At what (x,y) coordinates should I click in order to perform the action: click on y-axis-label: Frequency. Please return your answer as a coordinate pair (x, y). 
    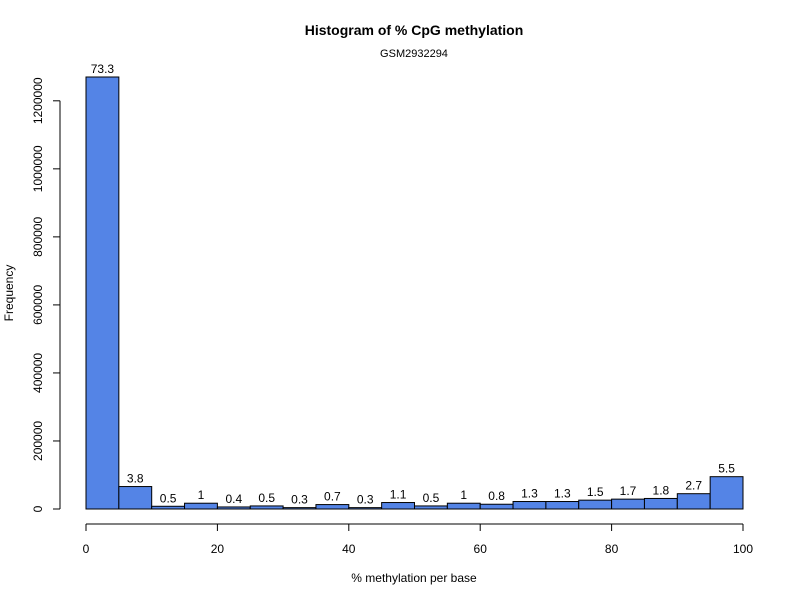
    Looking at the image, I should click on (9, 293).